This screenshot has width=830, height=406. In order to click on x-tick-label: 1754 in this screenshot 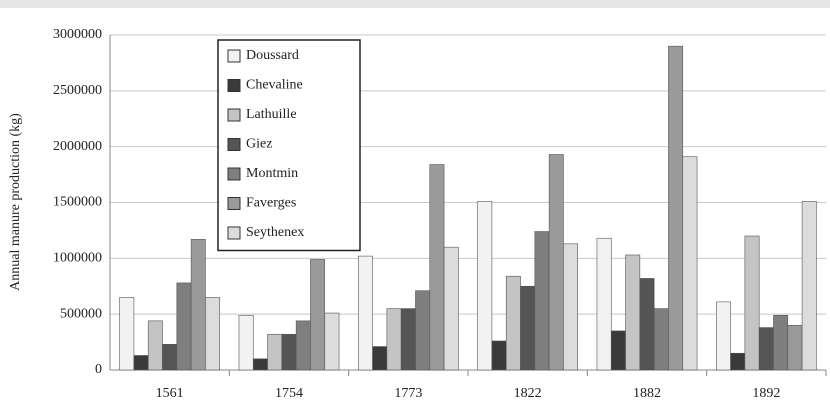, I will do `click(289, 393)`.